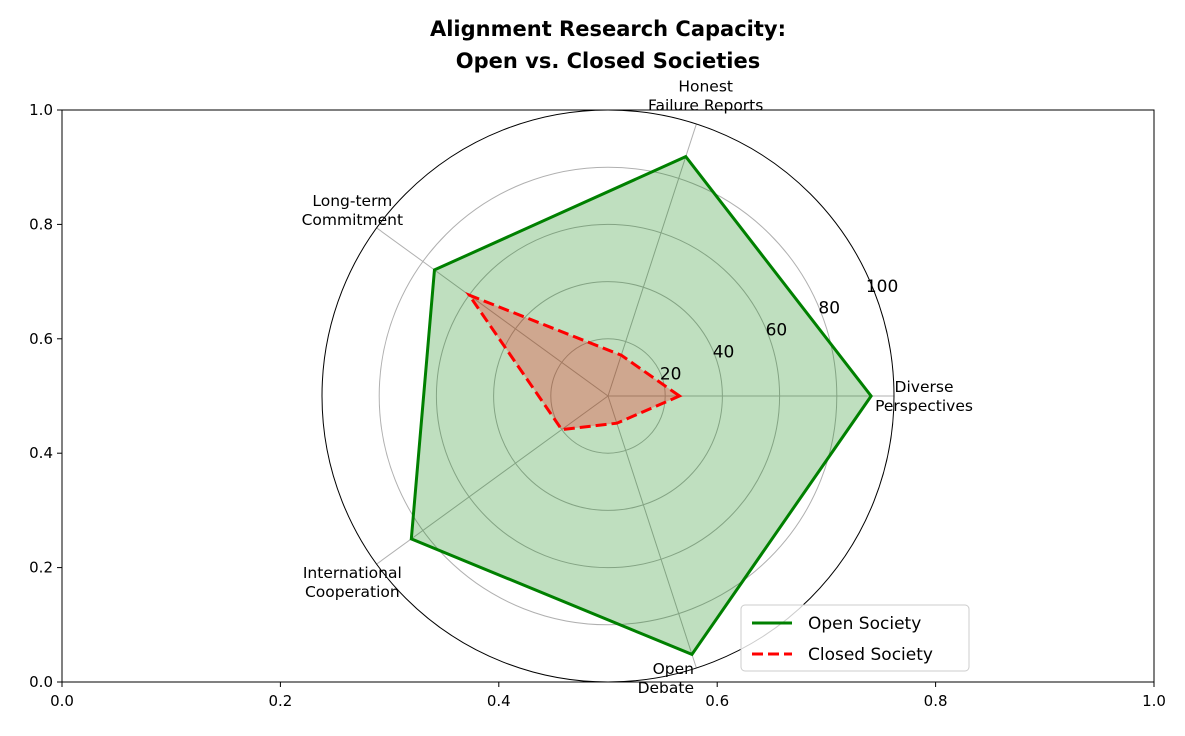  I want to click on category-label-line: Honest, so click(705, 86).